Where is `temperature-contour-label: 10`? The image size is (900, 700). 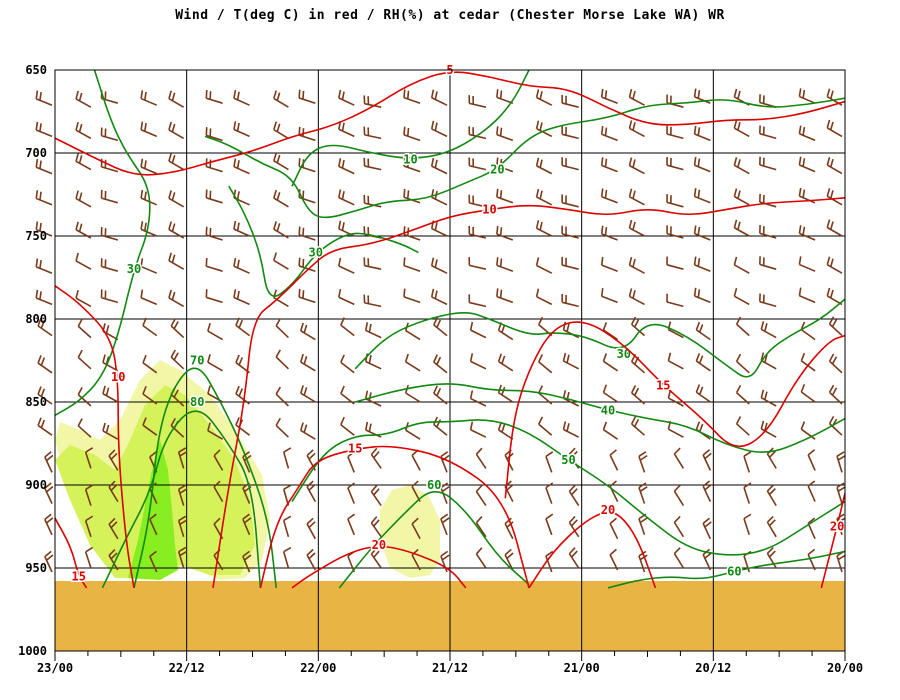 temperature-contour-label: 10 is located at coordinates (489, 209).